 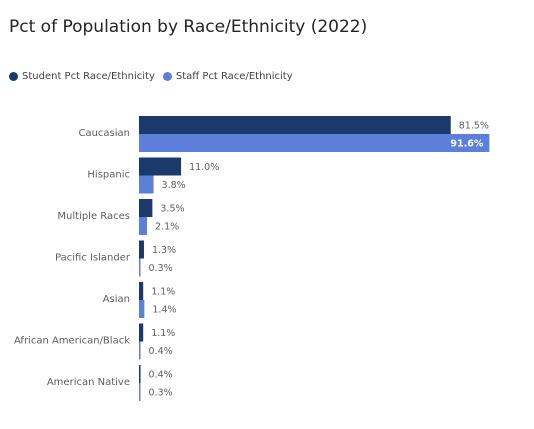 What do you see at coordinates (72, 341) in the screenshot?
I see `category-label-african-american/black: African American/Black` at bounding box center [72, 341].